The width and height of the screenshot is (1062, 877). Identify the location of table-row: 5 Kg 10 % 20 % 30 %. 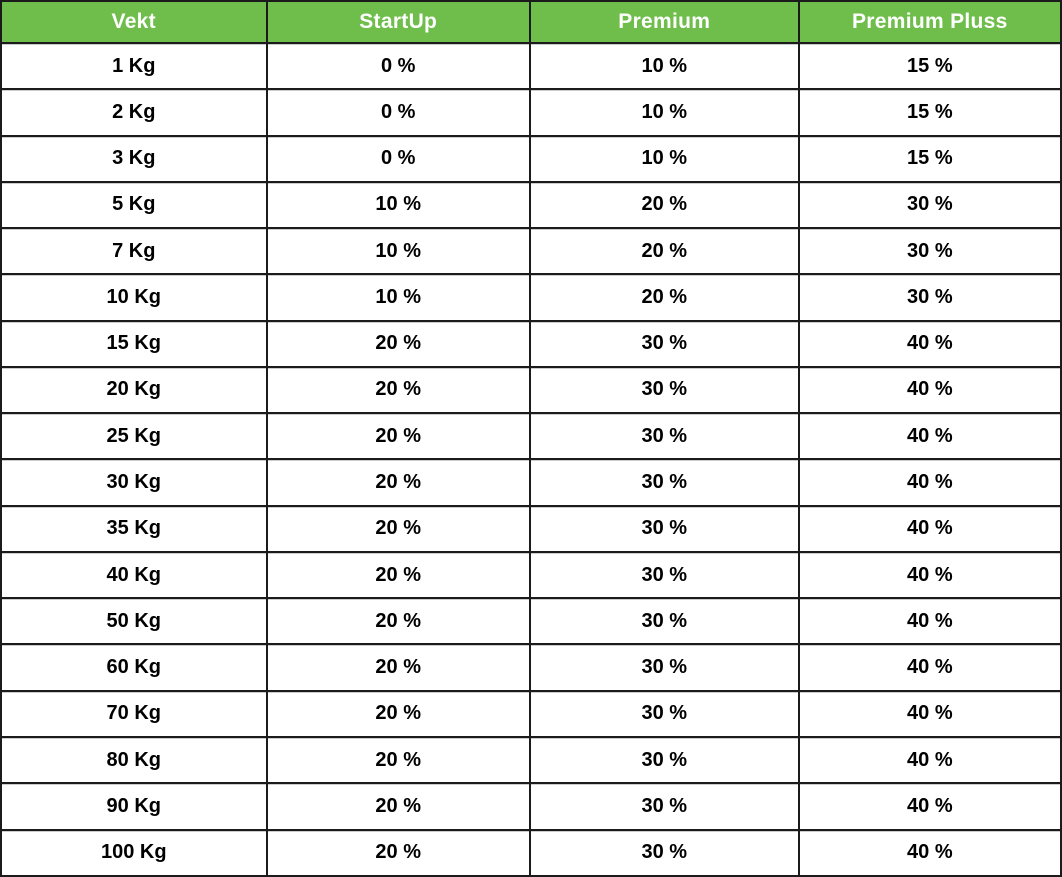
(531, 205).